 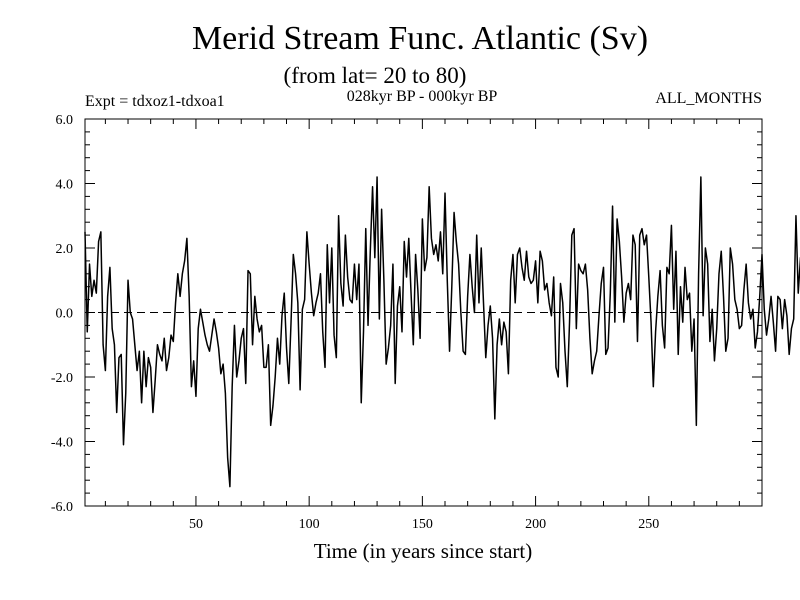 What do you see at coordinates (62, 507) in the screenshot?
I see `y-tick-label: -6.0` at bounding box center [62, 507].